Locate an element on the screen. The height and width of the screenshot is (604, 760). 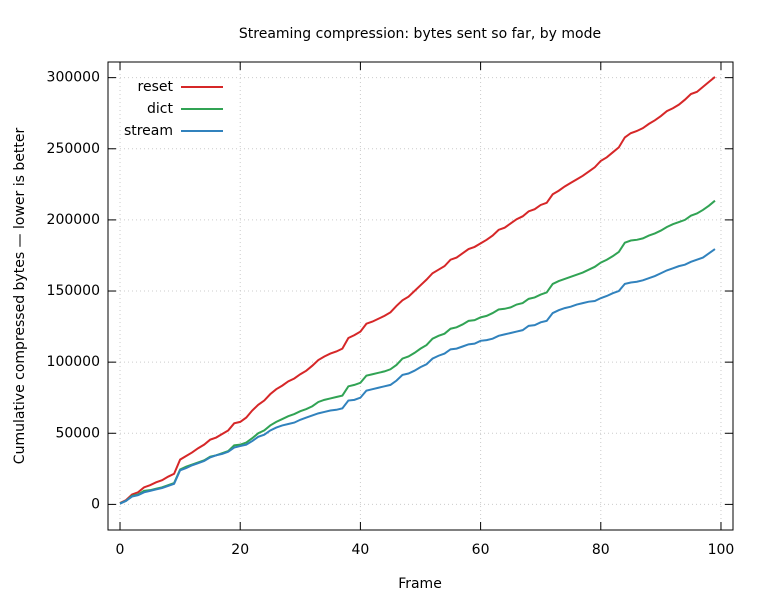
legend-label: stream is located at coordinates (148, 131).